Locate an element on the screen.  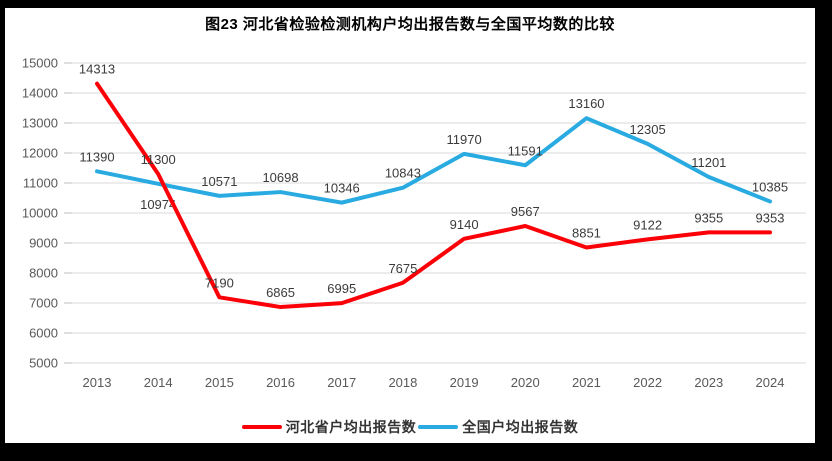
svg-text: 11300 is located at coordinates (158, 159).